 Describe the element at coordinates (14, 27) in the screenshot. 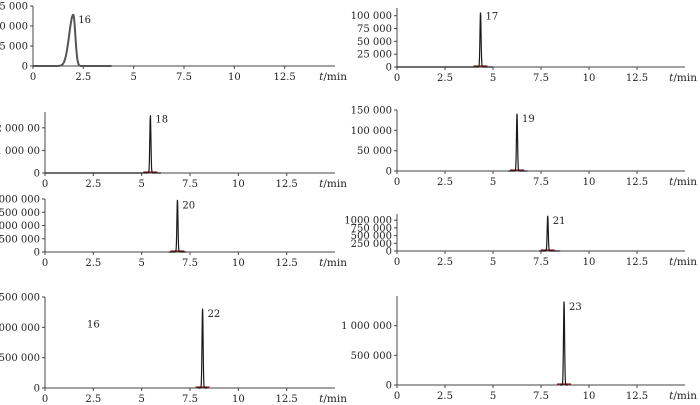

I see `y-tick-label: 10 000` at that location.